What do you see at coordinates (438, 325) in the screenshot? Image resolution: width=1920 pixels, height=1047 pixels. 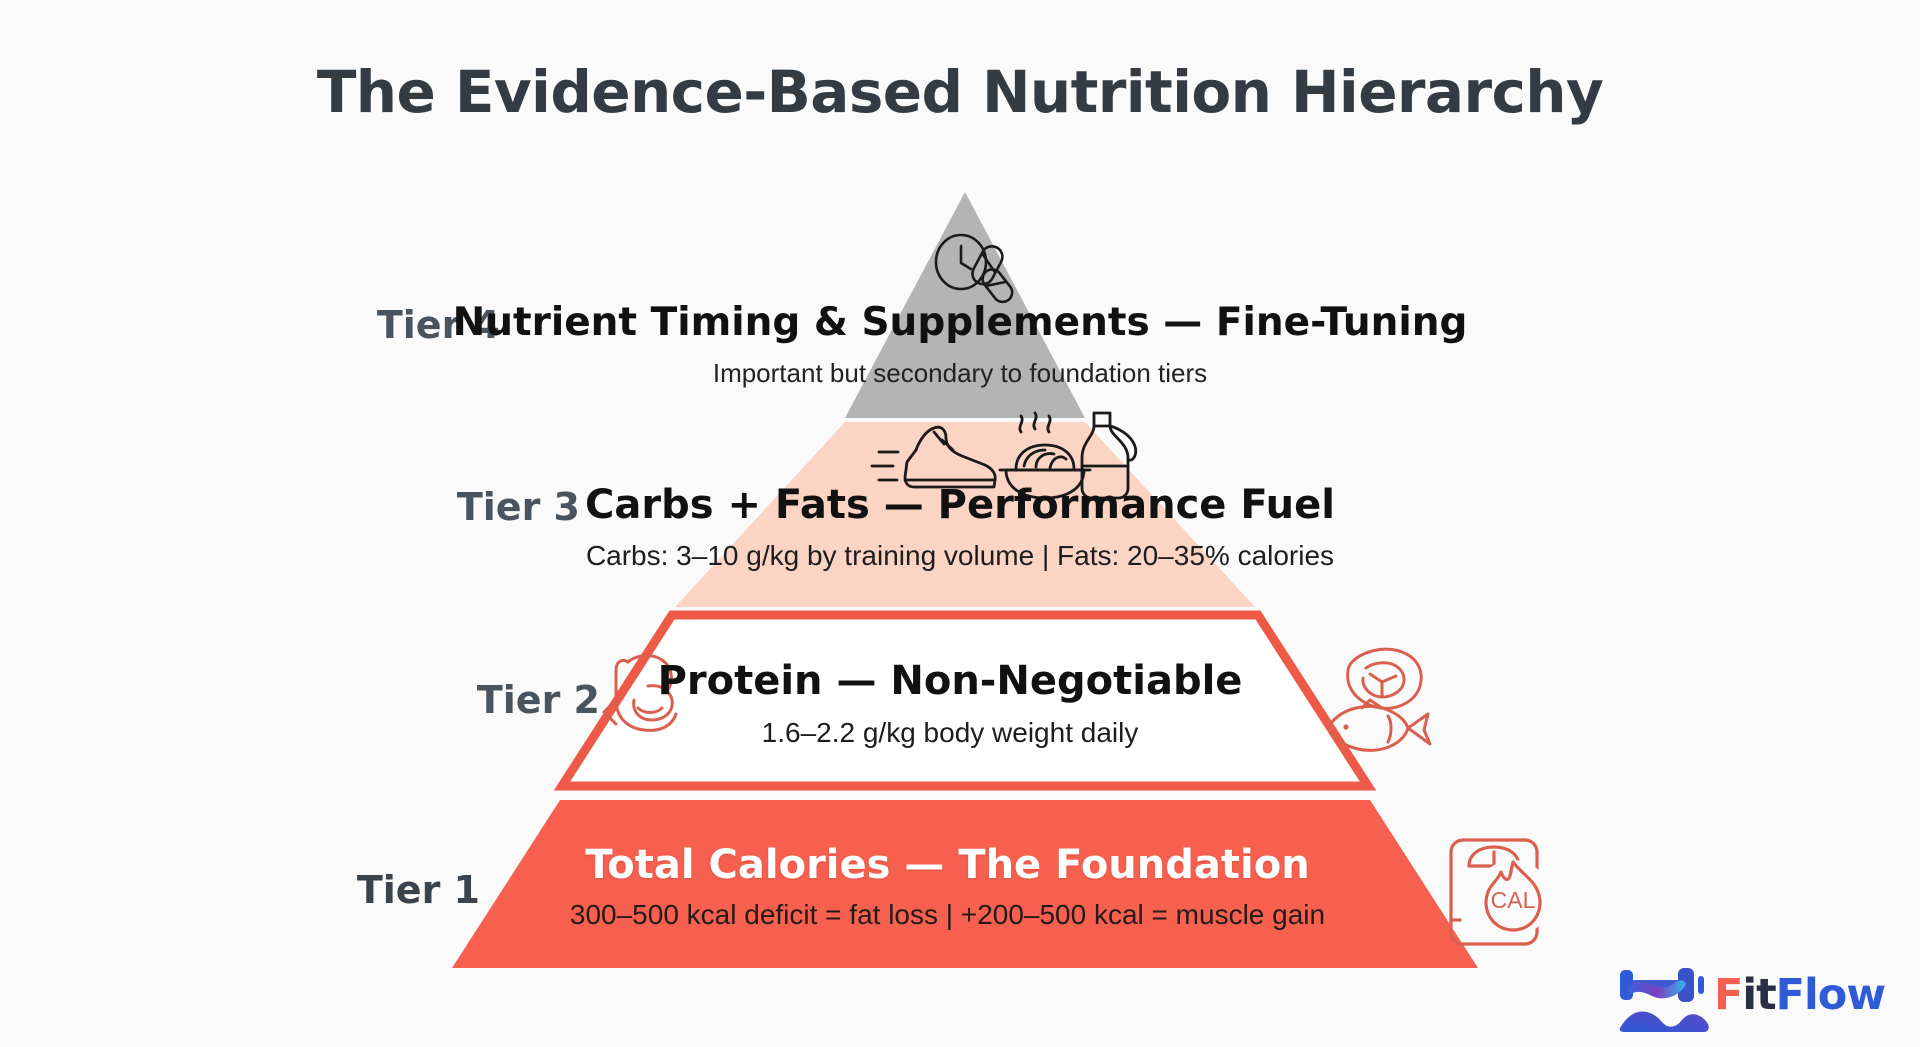 I see `tier-4-label: Tier 4` at bounding box center [438, 325].